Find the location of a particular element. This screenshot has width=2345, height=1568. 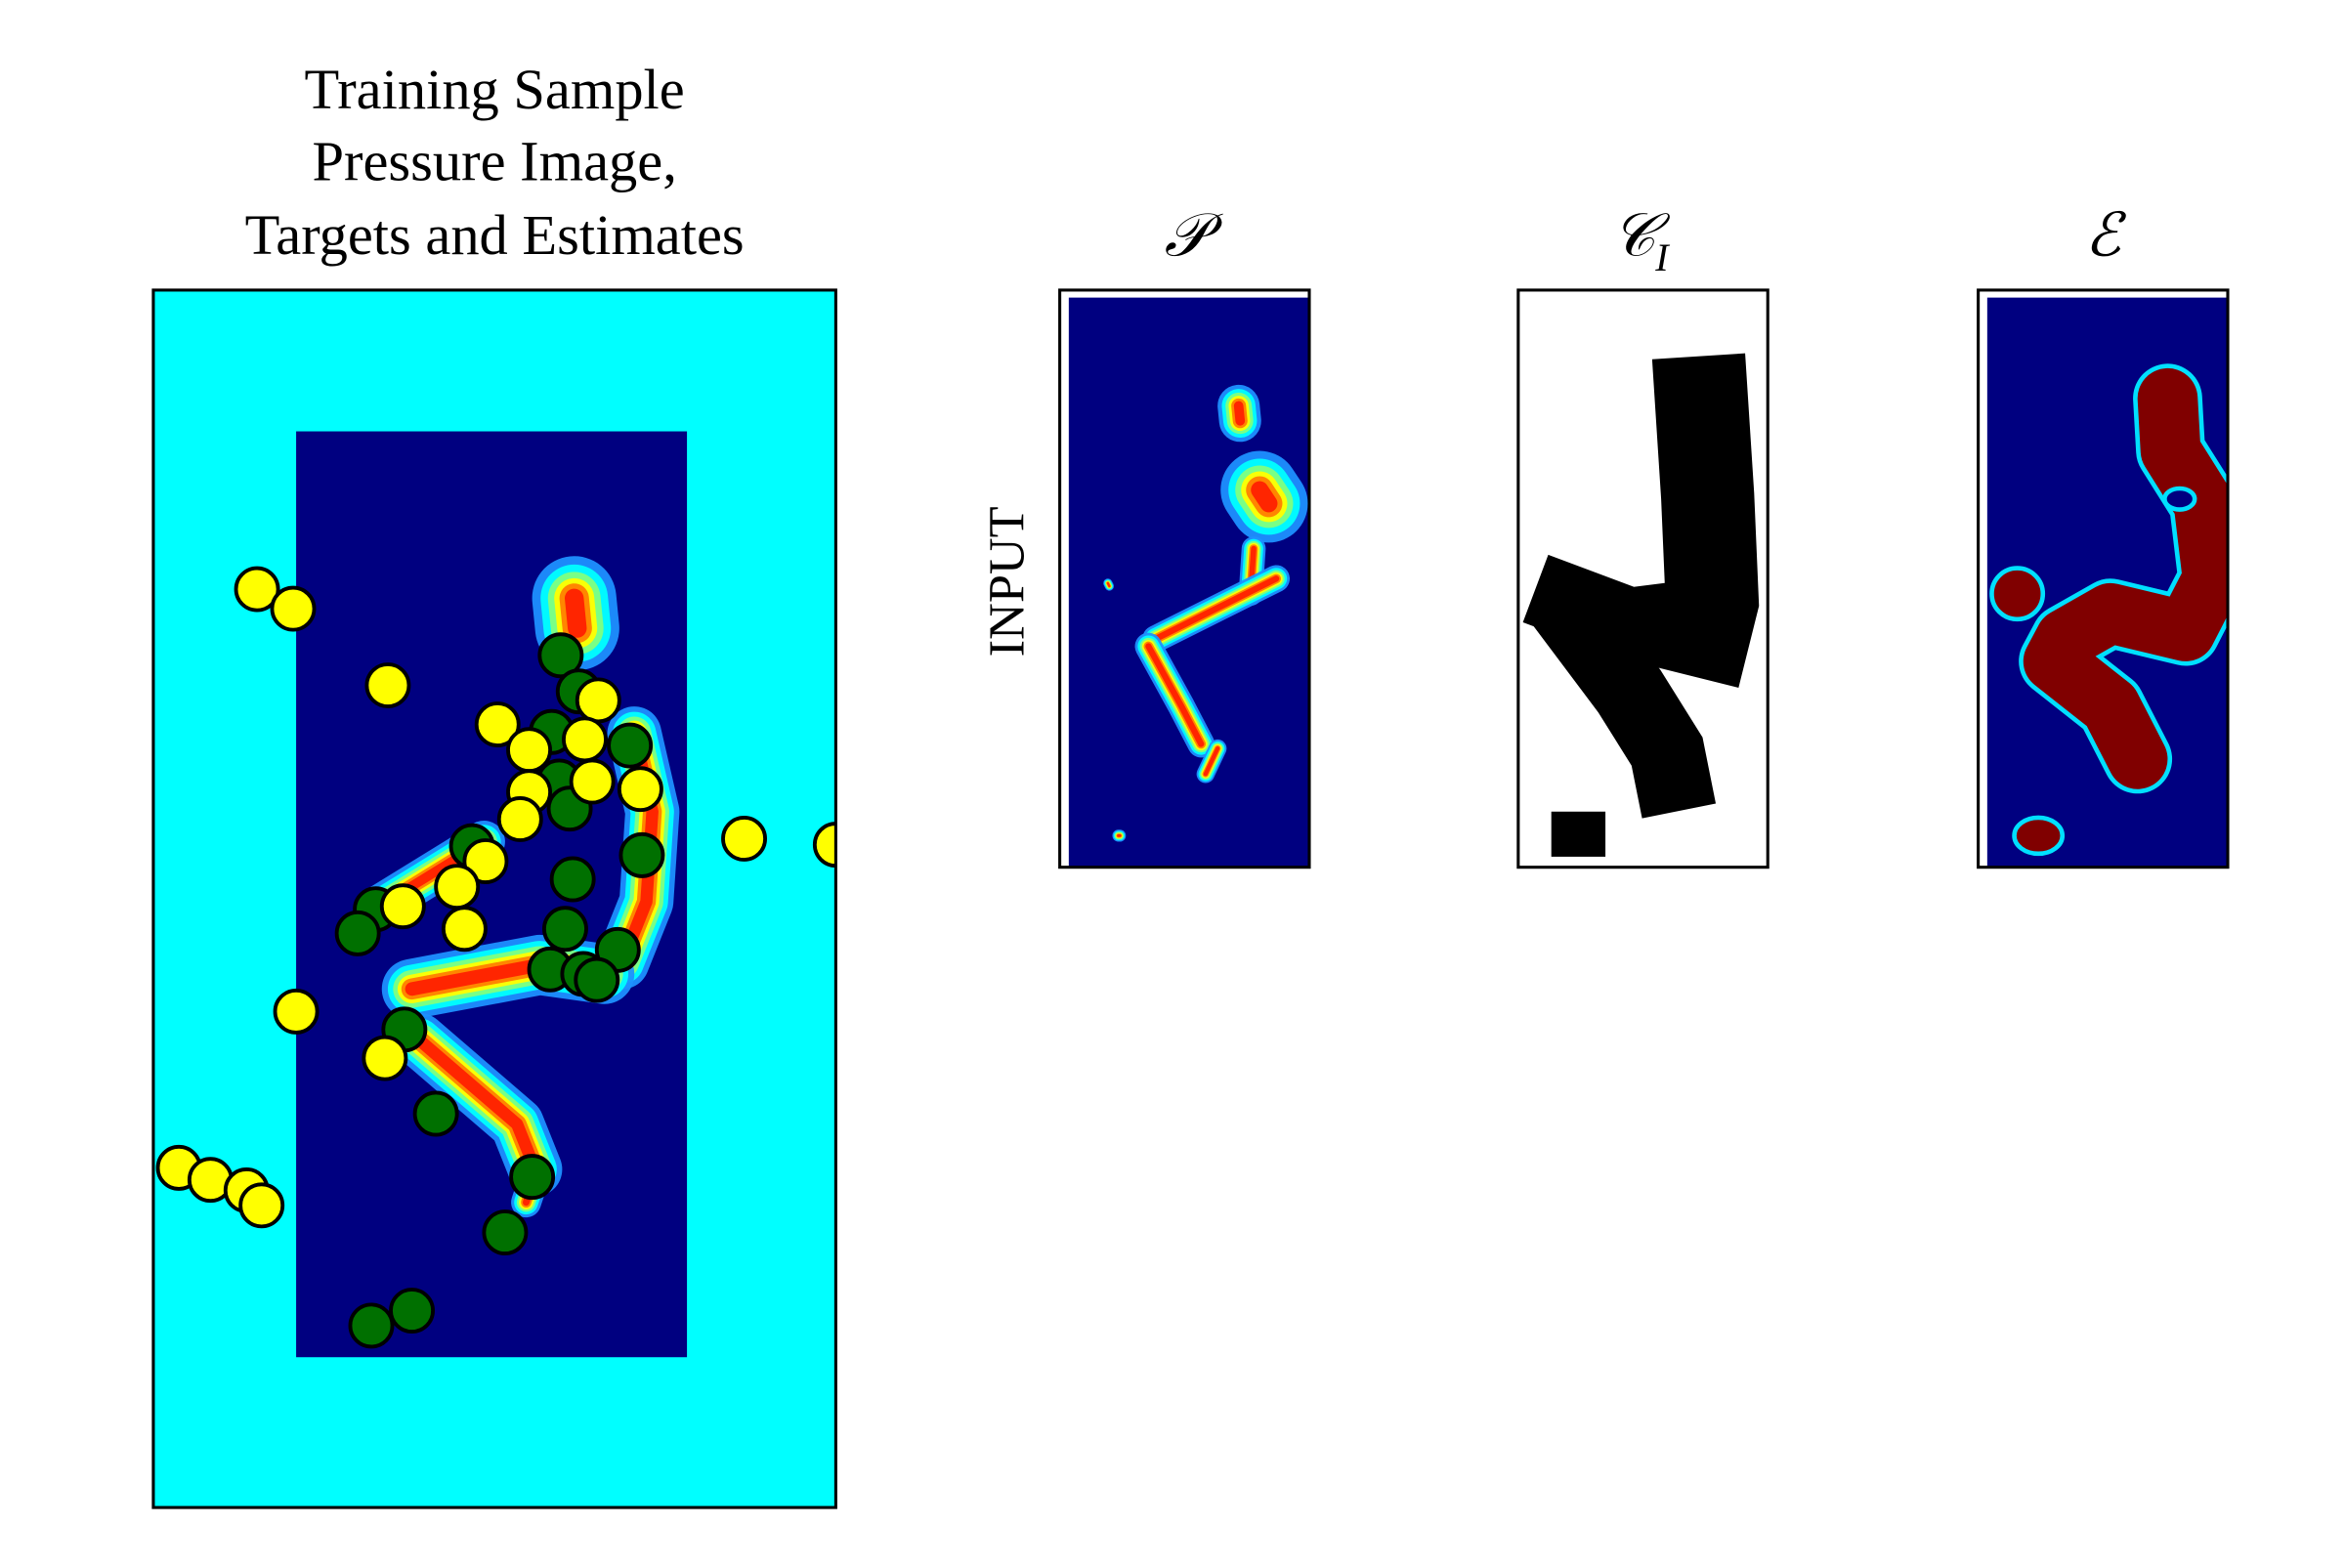

pressure-panel is located at coordinates (1184, 578).